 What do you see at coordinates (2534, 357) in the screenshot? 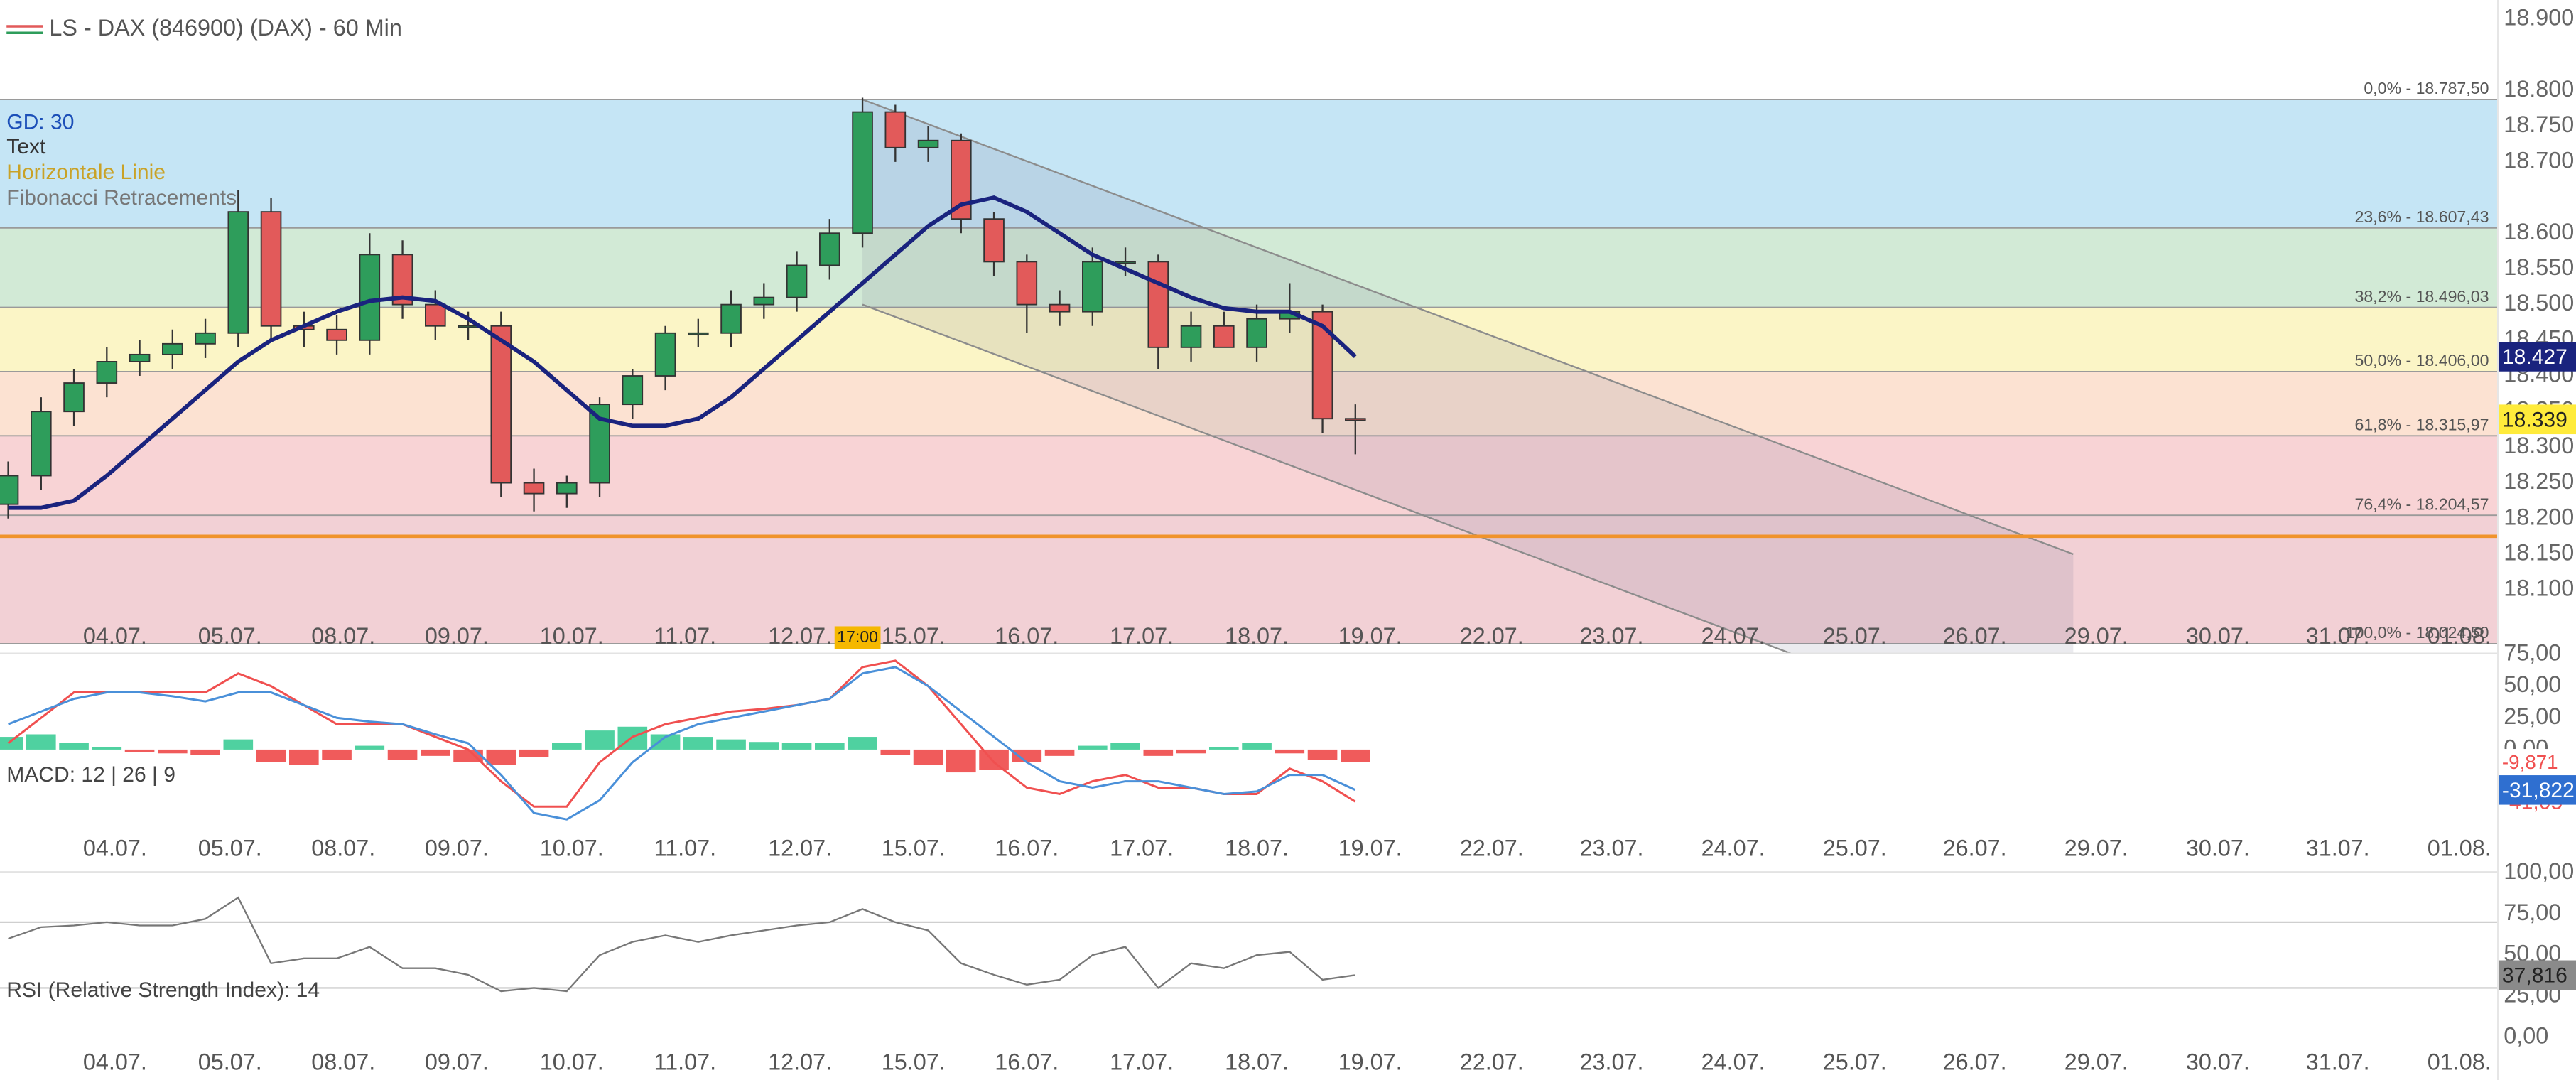
I see `last-value-label: 18.427` at bounding box center [2534, 357].